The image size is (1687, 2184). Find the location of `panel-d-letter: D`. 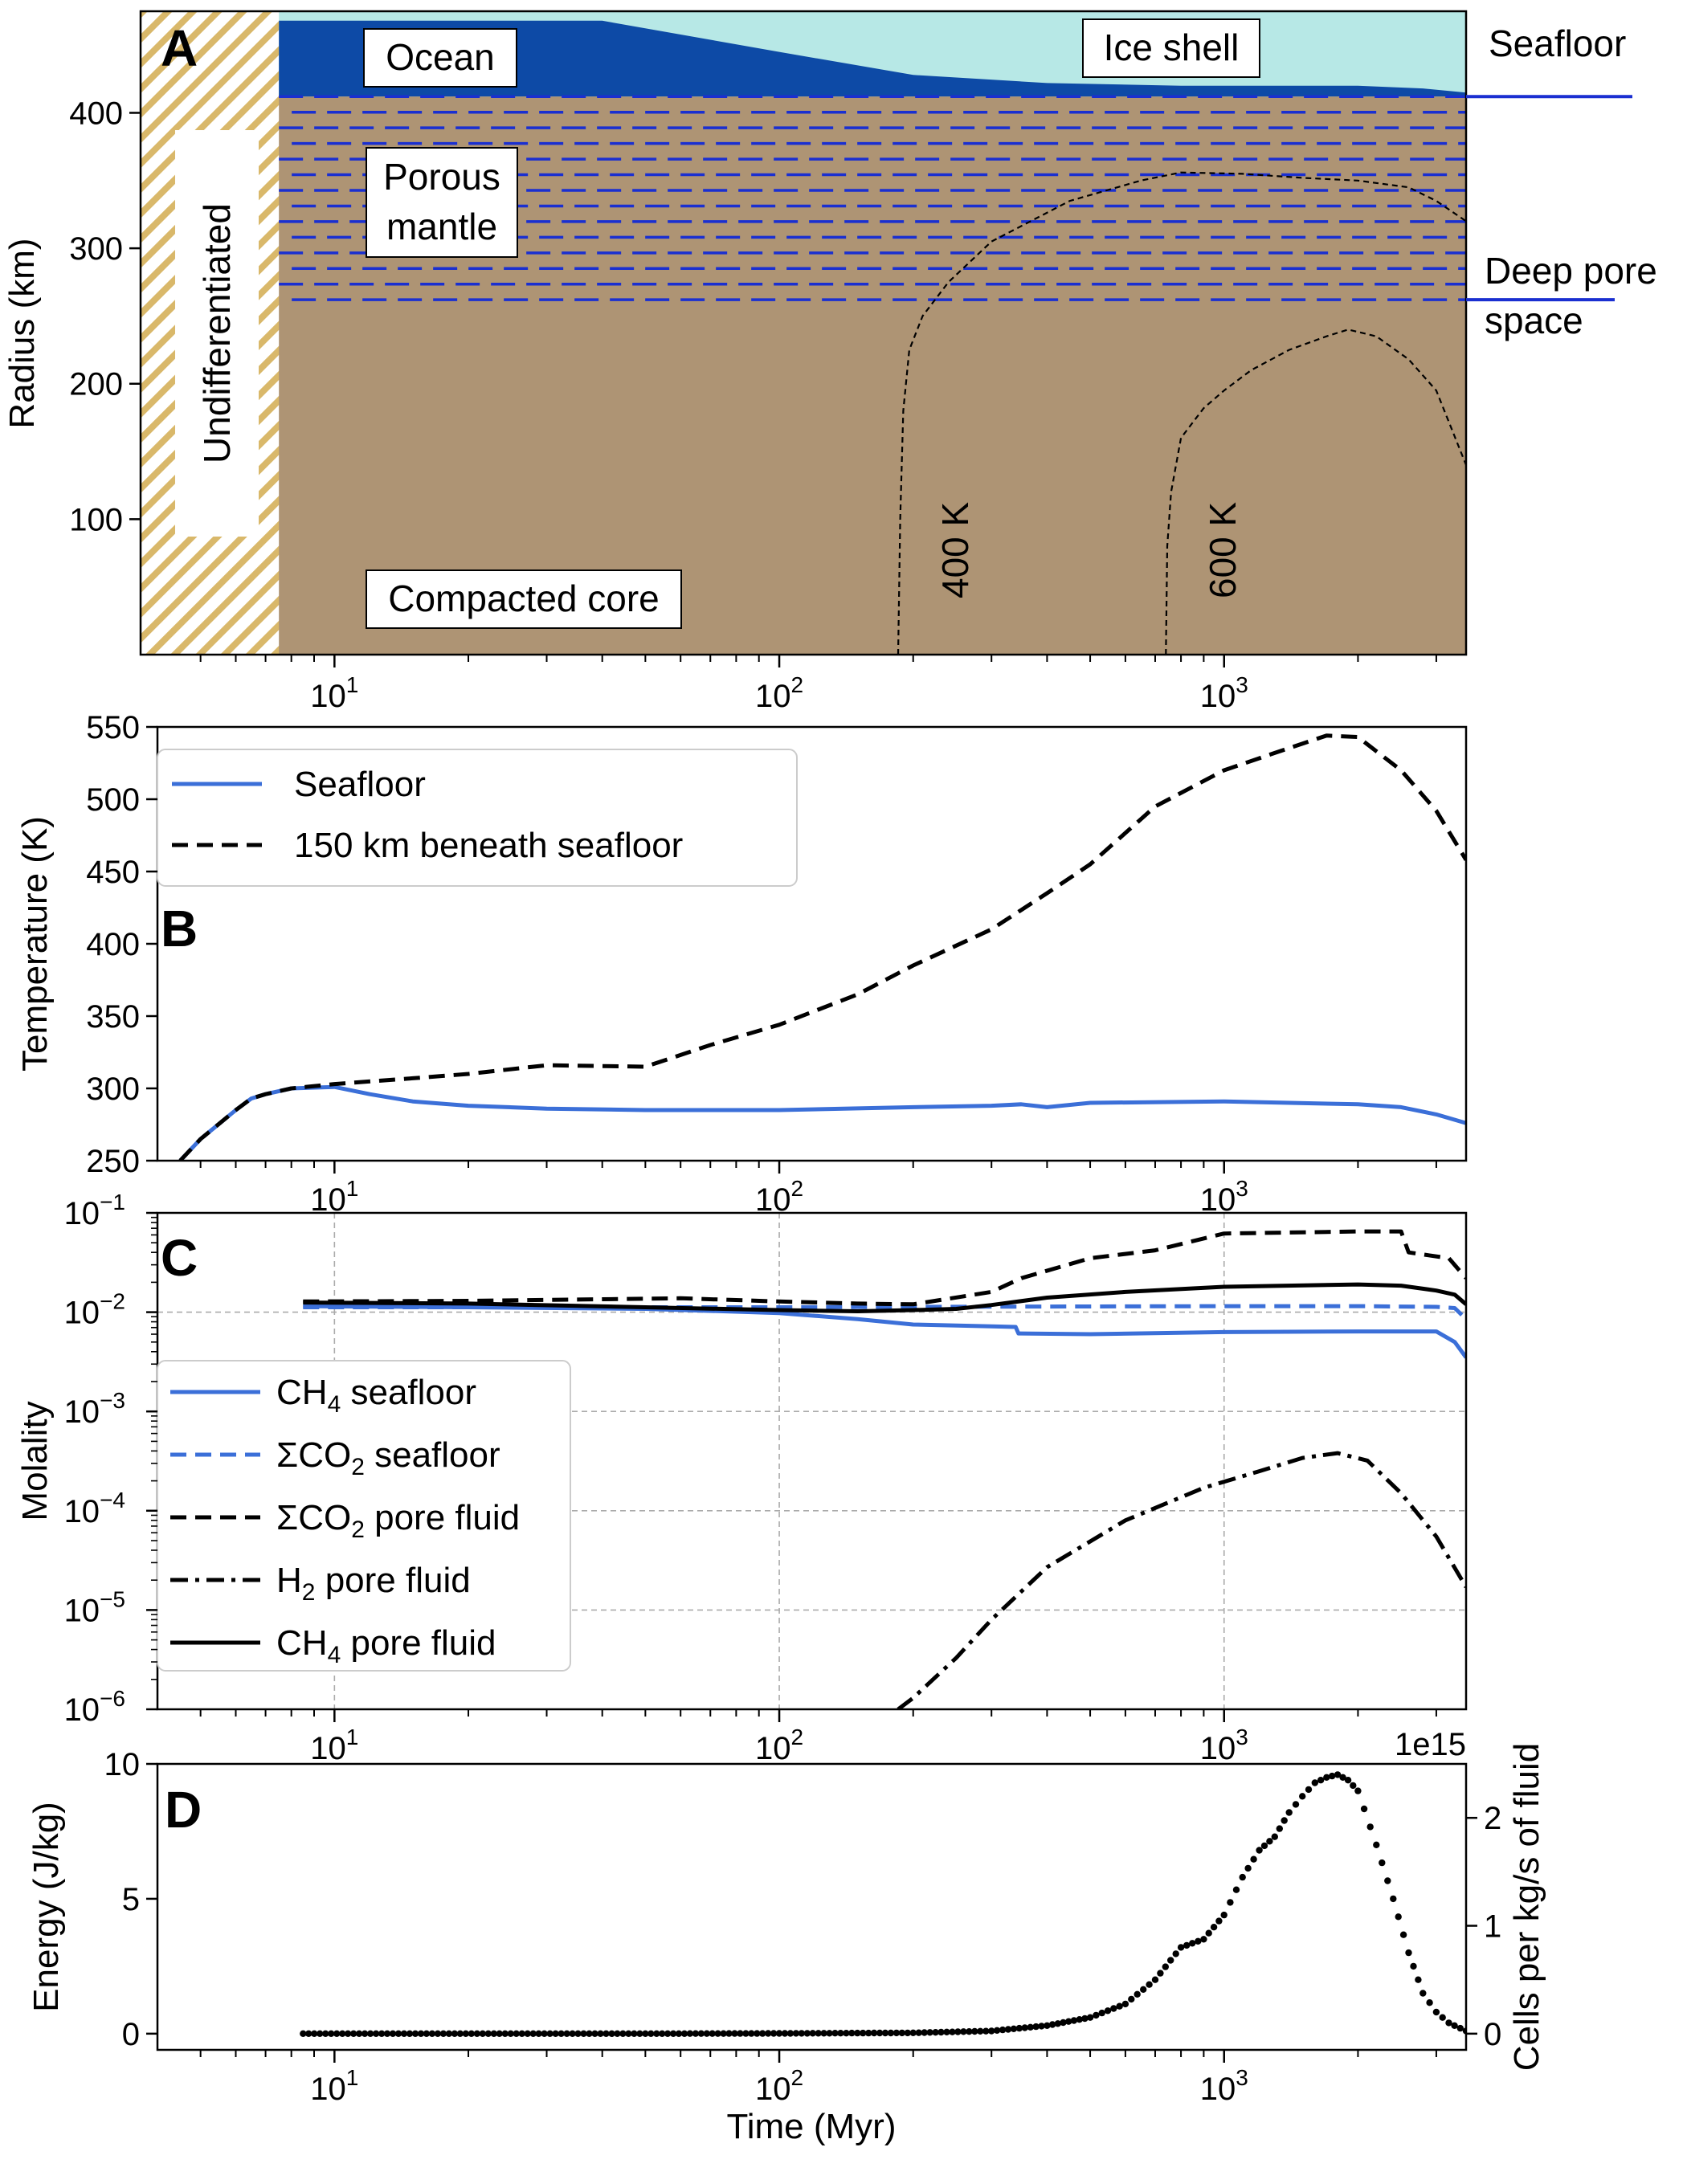

panel-d-letter: D is located at coordinates (183, 1810).